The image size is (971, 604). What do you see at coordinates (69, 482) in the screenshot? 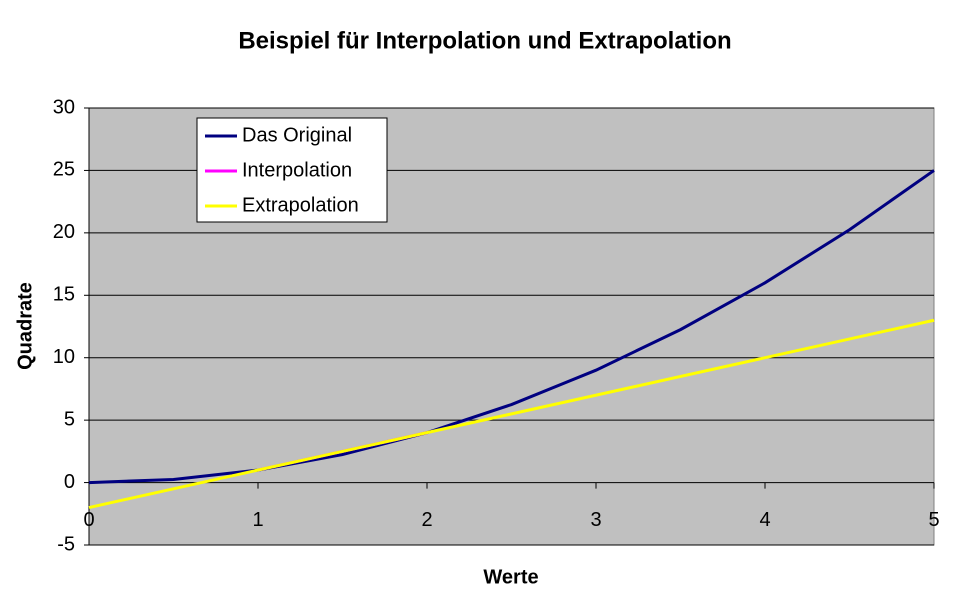
I see `y-tick-label: 0` at bounding box center [69, 482].